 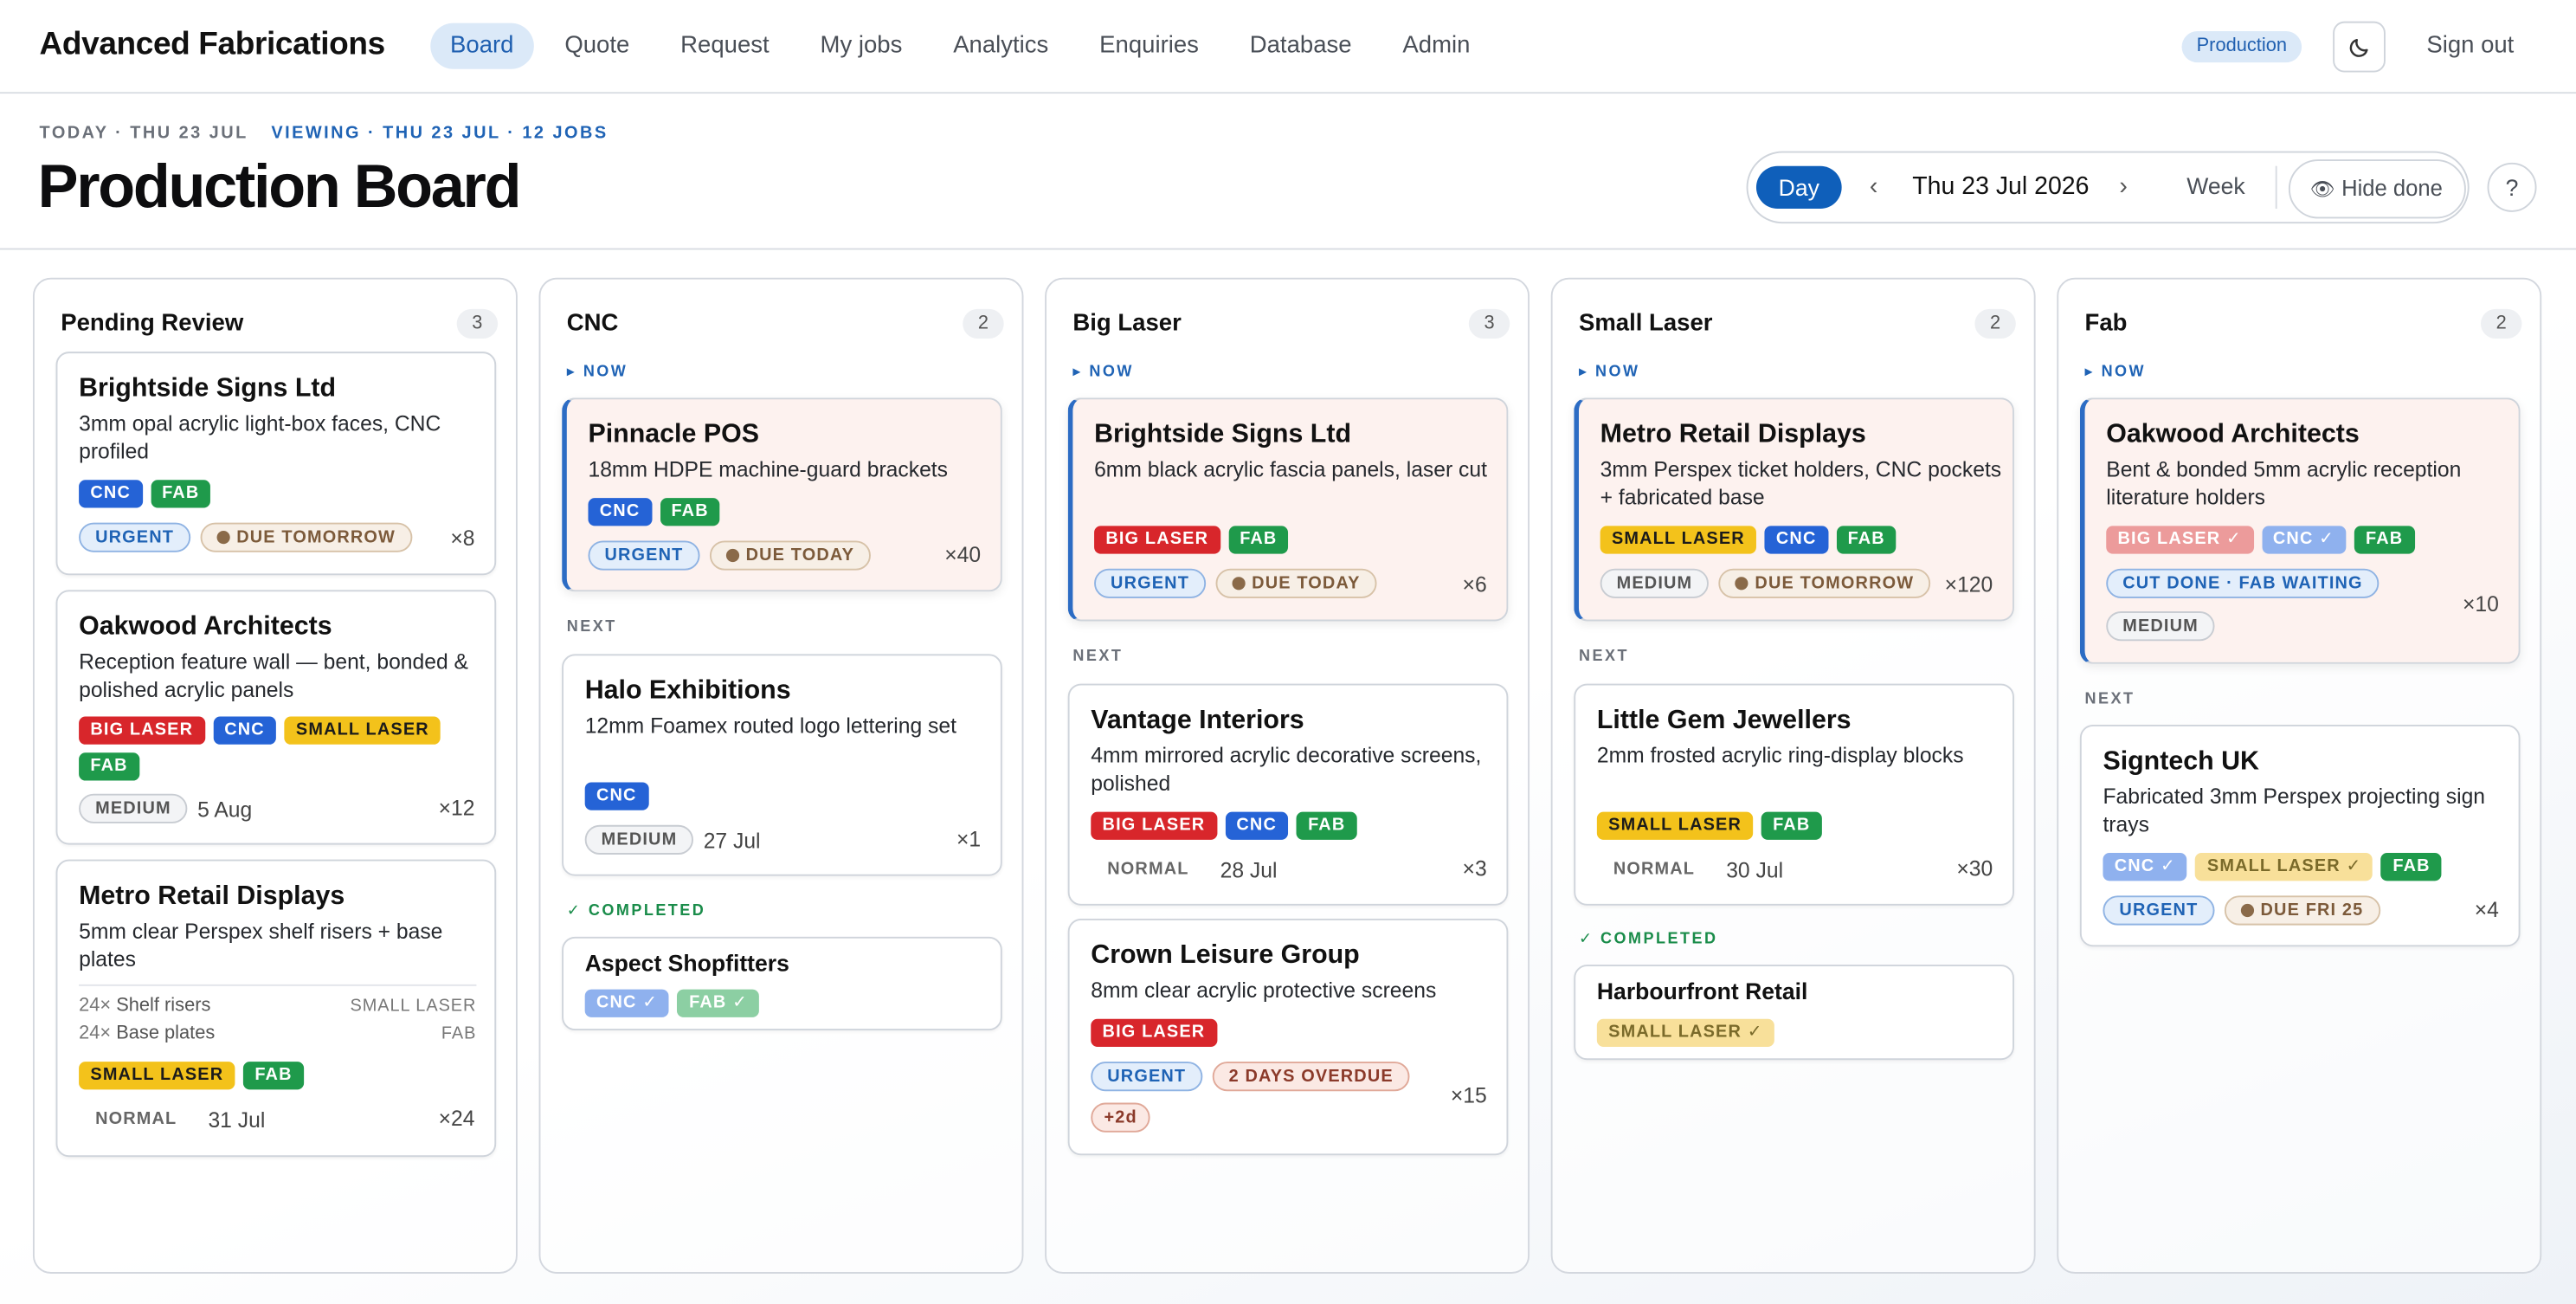 What do you see at coordinates (277, 1033) in the screenshot?
I see `sub-item: 24× Base plates FAB` at bounding box center [277, 1033].